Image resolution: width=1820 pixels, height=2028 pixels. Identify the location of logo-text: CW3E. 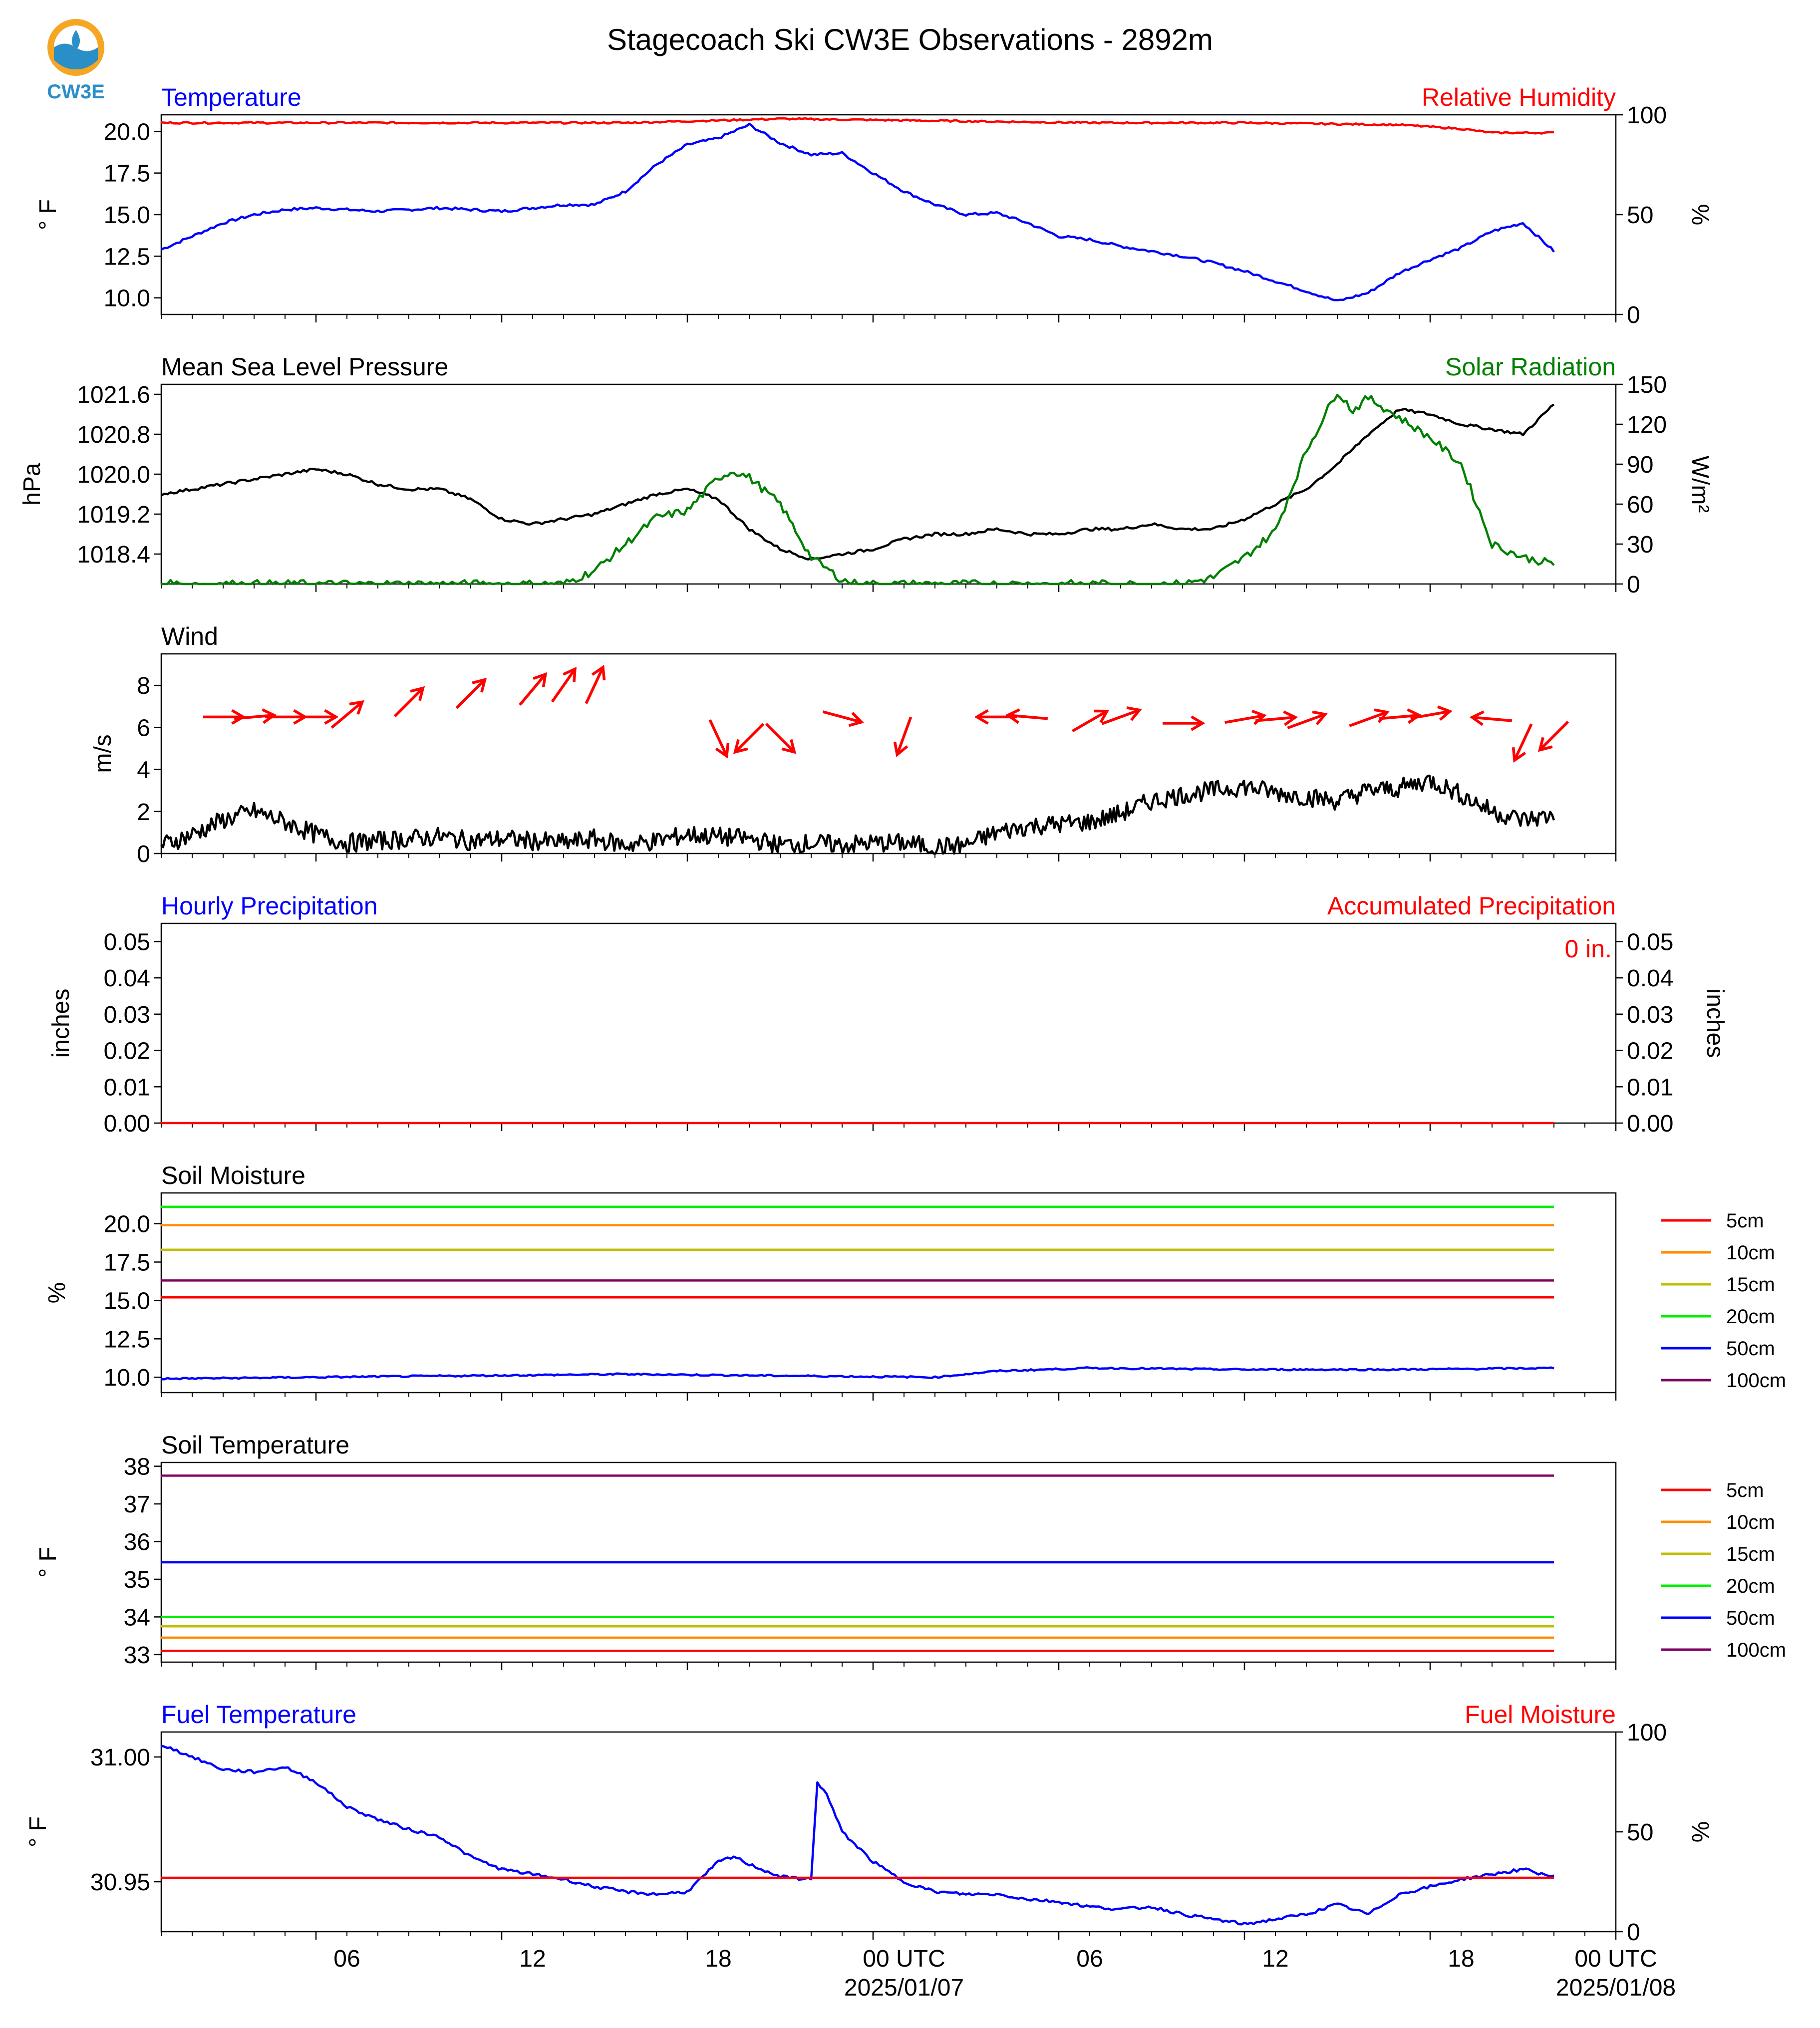
(76, 92).